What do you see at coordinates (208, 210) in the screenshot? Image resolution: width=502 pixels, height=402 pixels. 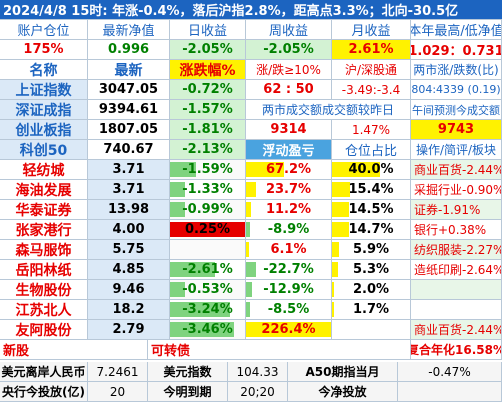 I see `stock-change: -0.99%` at bounding box center [208, 210].